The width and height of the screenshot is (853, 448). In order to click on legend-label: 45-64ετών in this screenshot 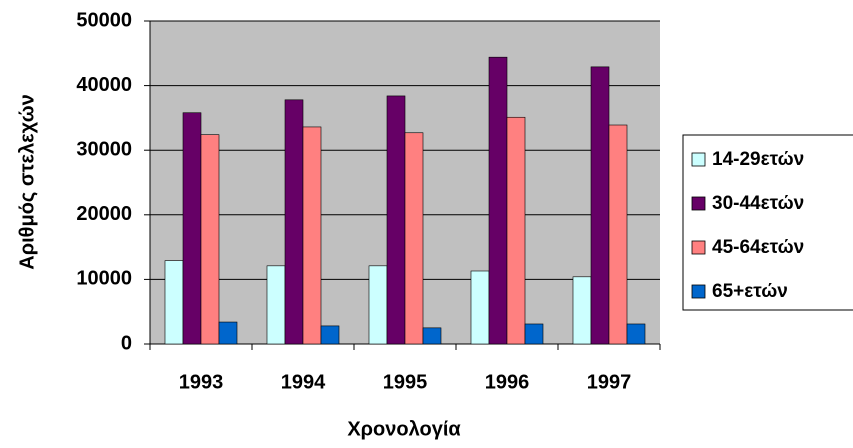, I will do `click(758, 247)`.